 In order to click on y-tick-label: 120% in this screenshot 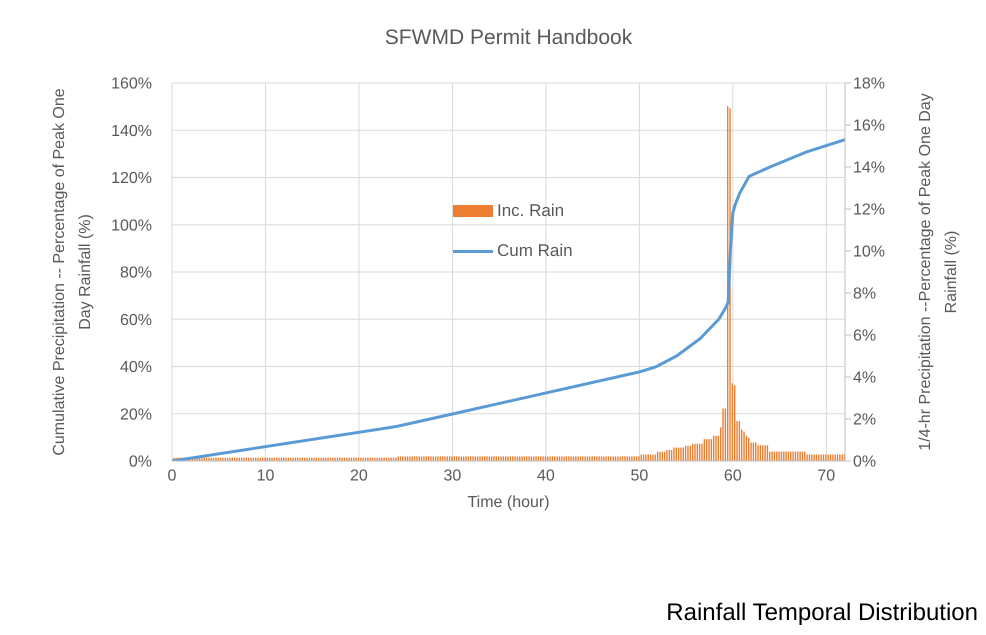, I will do `click(131, 179)`.